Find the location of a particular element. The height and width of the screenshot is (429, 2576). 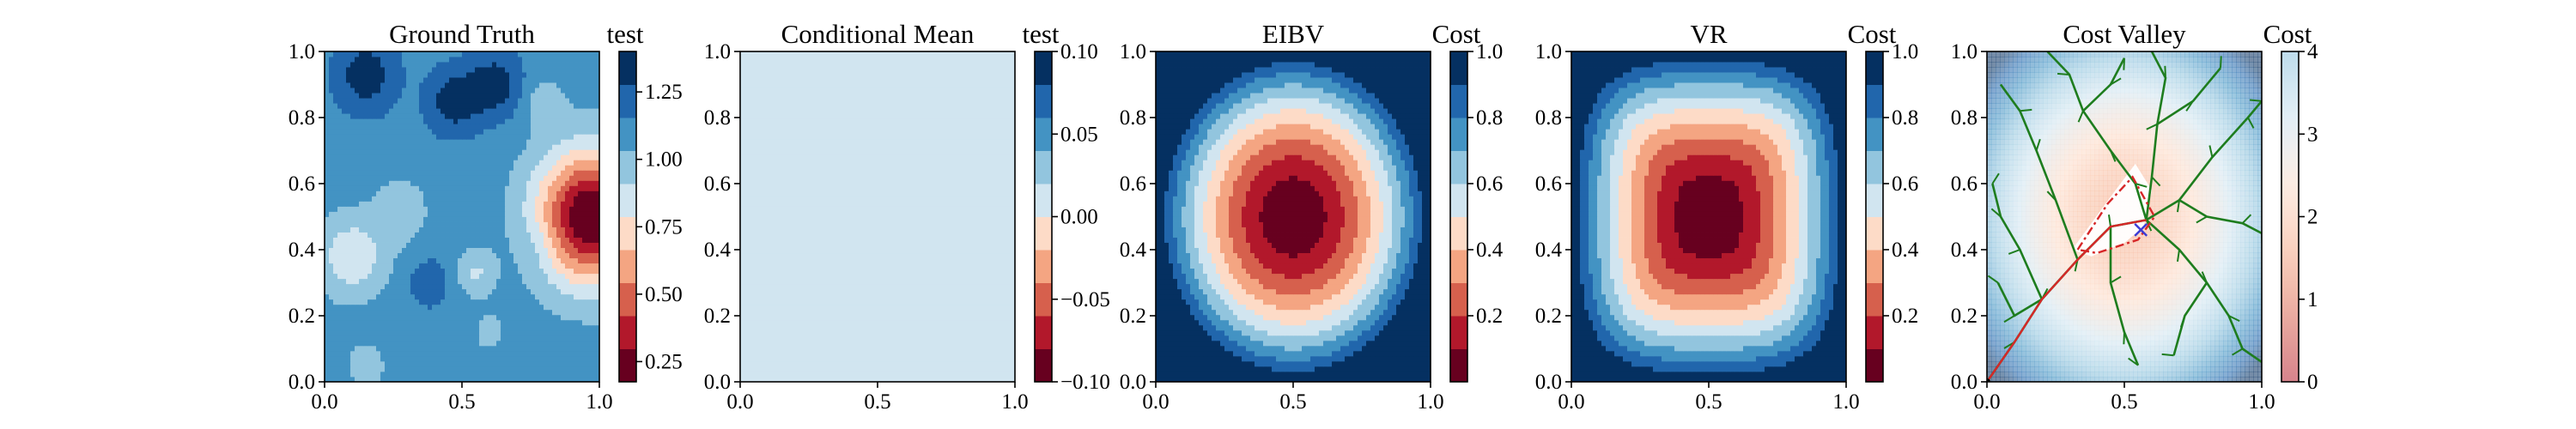

colorbar-segment is located at coordinates (627, 68).